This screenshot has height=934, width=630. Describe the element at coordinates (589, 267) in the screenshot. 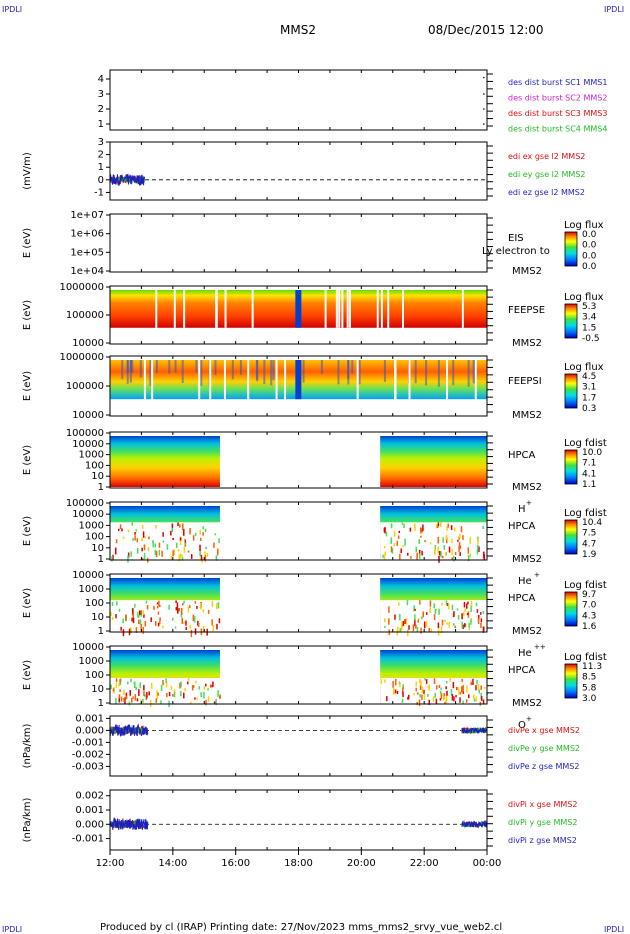

I see `colorbar-label: 0.0` at that location.